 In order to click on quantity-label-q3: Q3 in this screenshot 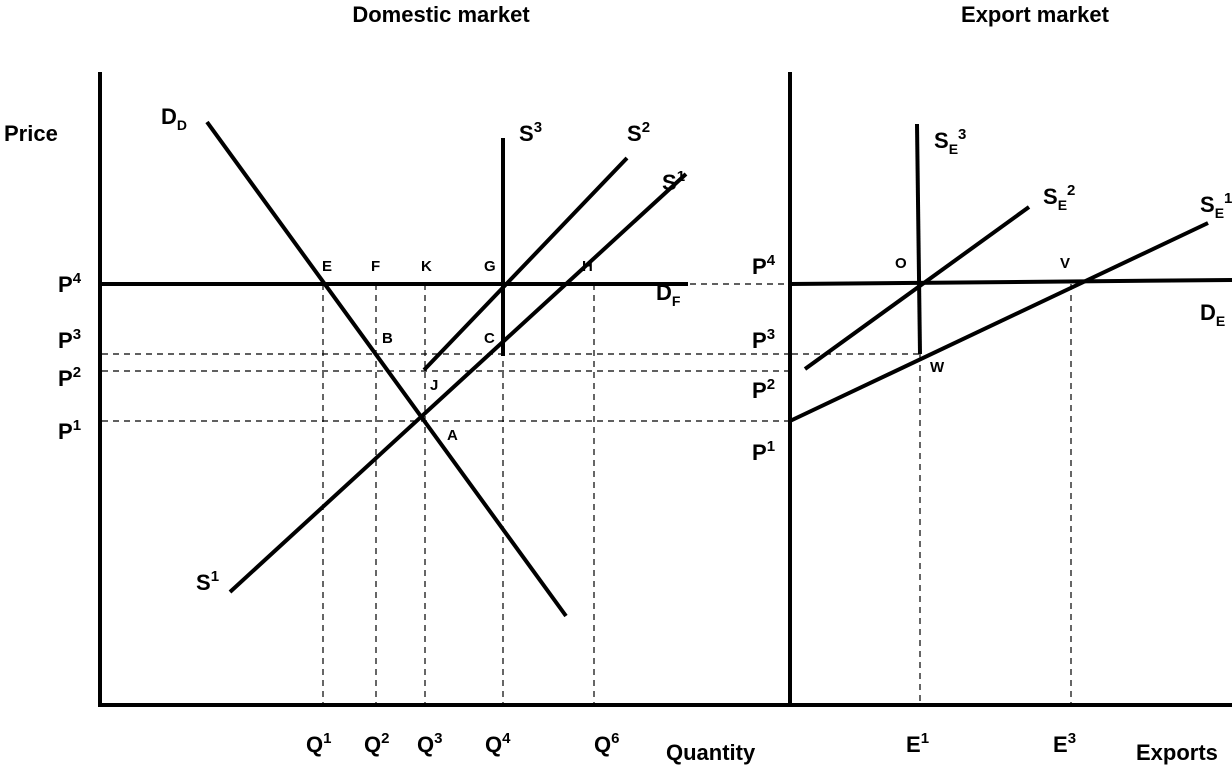, I will do `click(429, 743)`.